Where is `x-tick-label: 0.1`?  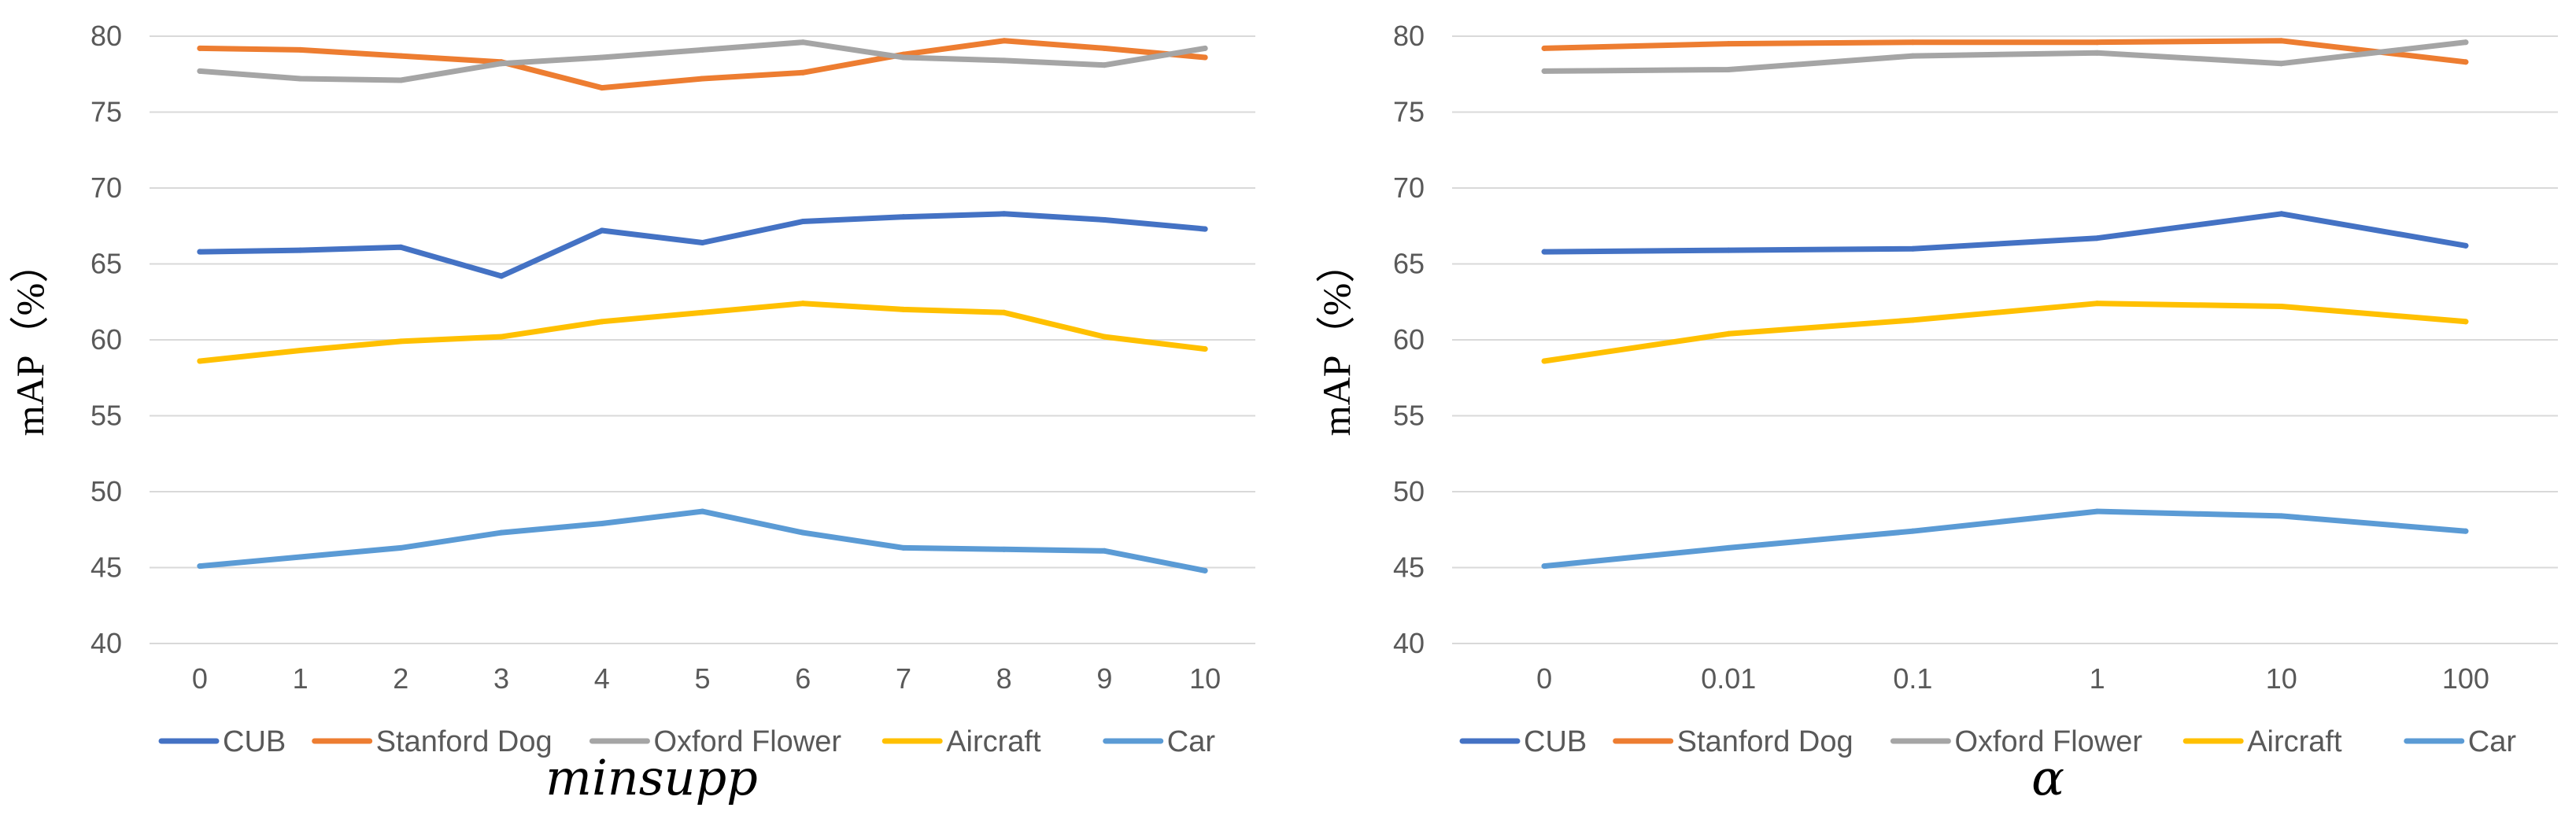 x-tick-label: 0.1 is located at coordinates (1912, 678).